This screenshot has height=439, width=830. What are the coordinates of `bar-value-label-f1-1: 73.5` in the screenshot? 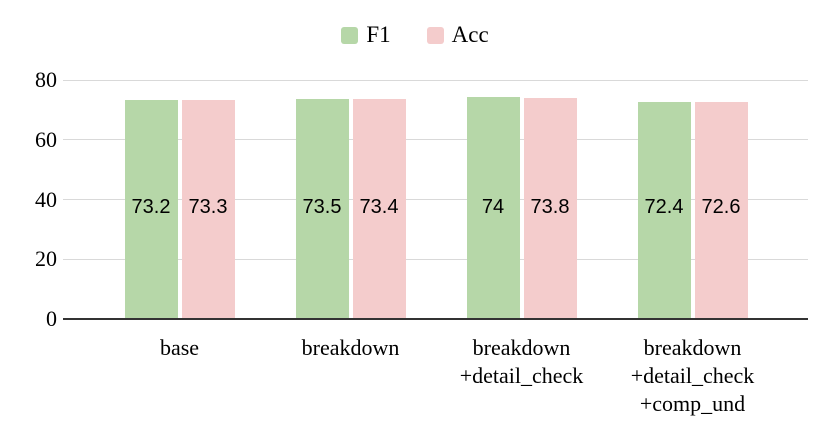 It's located at (322, 207).